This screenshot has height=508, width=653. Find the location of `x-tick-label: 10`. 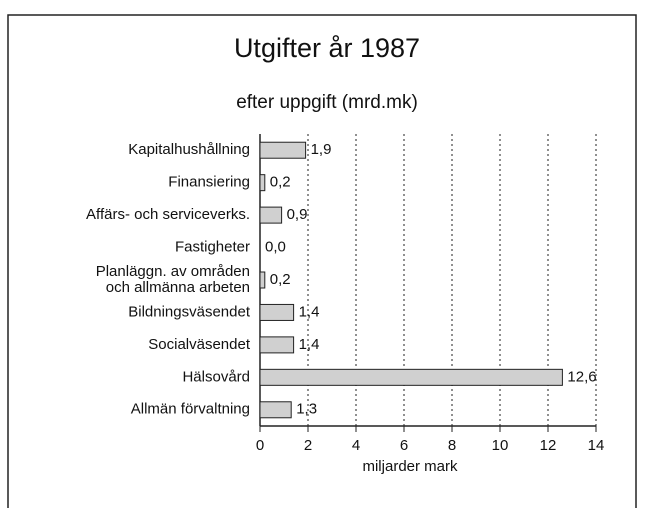

x-tick-label: 10 is located at coordinates (500, 445).